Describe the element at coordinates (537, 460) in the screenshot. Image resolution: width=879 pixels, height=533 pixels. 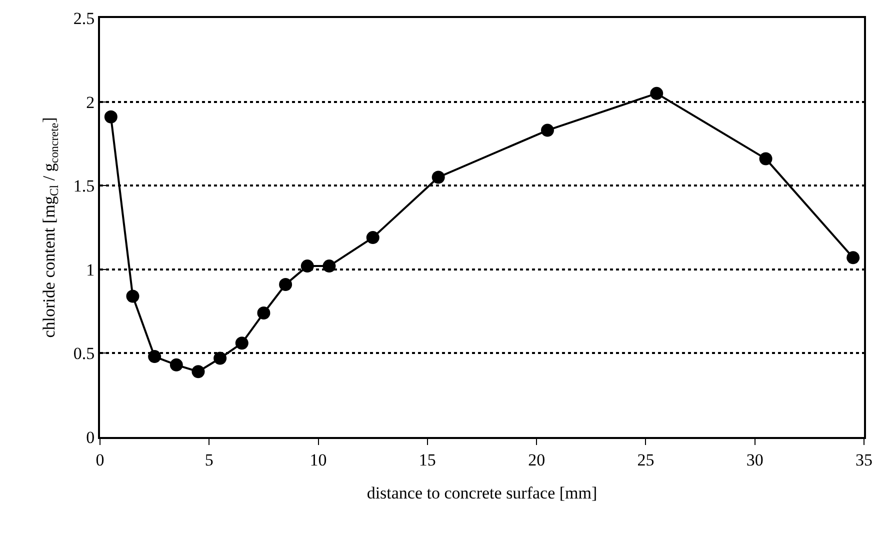
I see `x-tick-label: 20` at that location.